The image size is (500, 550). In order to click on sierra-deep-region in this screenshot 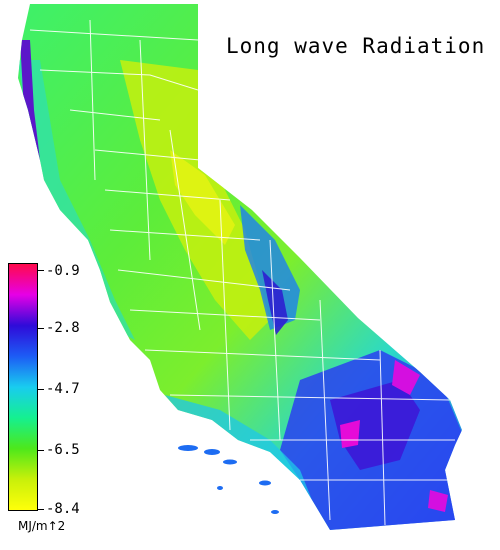, I will do `click(275, 302)`.